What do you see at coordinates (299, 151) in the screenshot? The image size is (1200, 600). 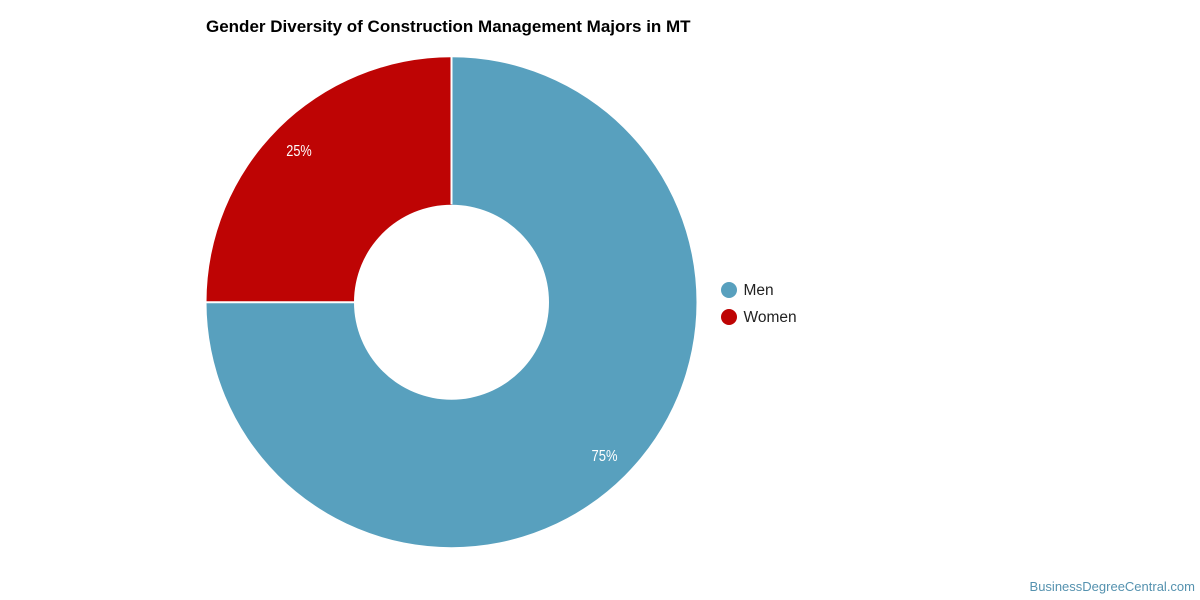 I see `svg-text: 25%` at bounding box center [299, 151].